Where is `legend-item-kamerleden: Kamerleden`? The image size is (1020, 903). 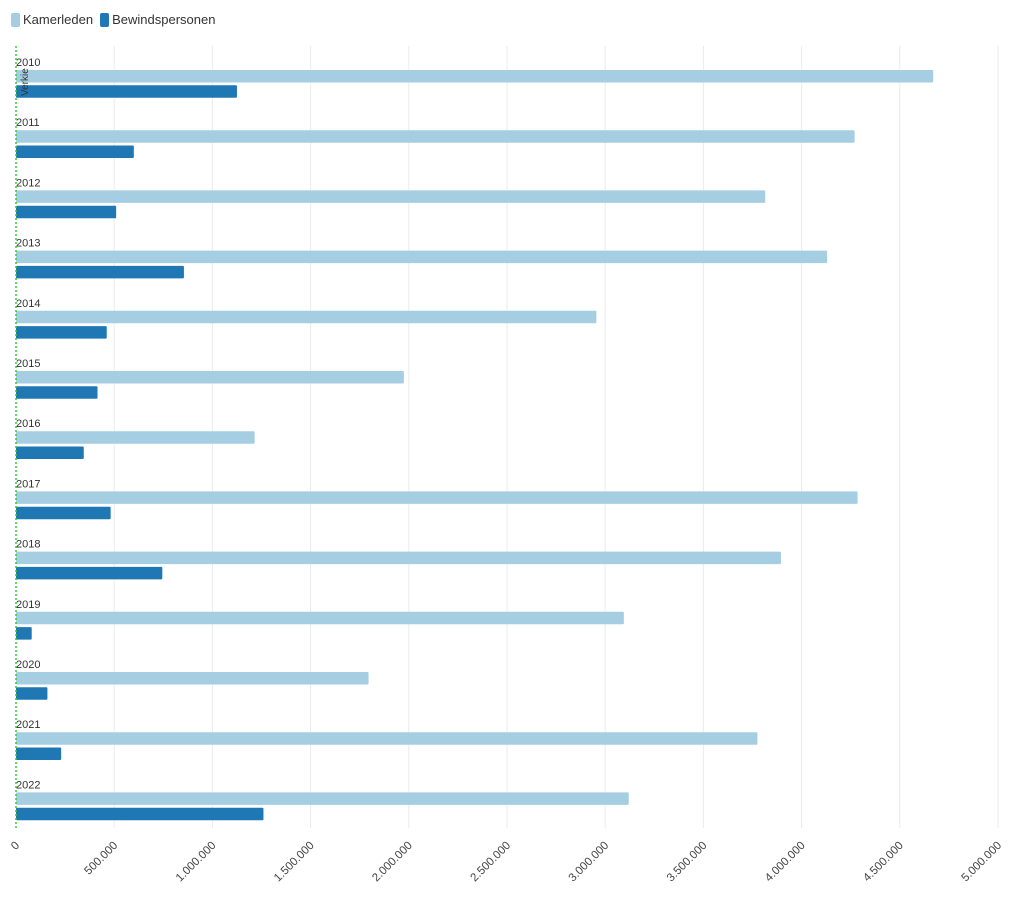
legend-item-kamerleden: Kamerleden is located at coordinates (52, 19).